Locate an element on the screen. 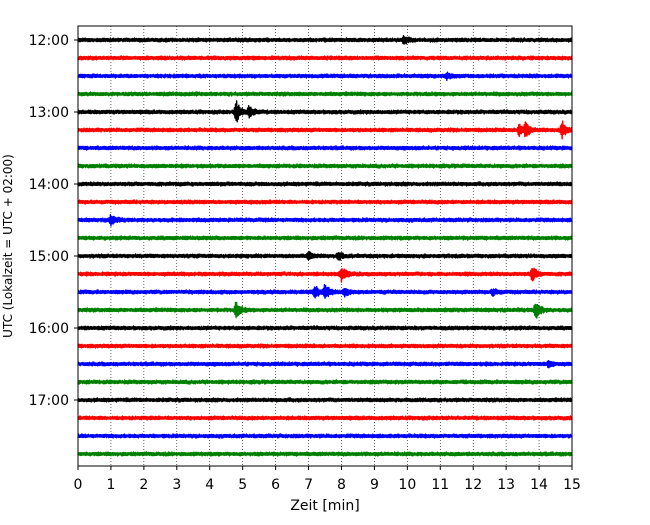  x-tick-label-6: 6 is located at coordinates (275, 485).